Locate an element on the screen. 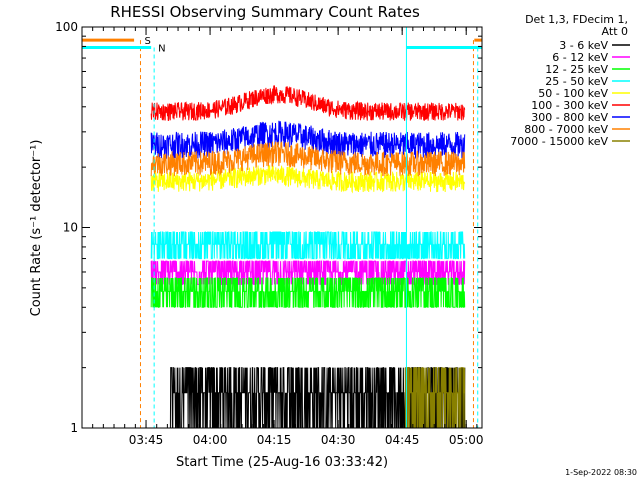 Image resolution: width=640 pixels, height=480 pixels. legend-label-6: 300 - 800 keV is located at coordinates (569, 117).